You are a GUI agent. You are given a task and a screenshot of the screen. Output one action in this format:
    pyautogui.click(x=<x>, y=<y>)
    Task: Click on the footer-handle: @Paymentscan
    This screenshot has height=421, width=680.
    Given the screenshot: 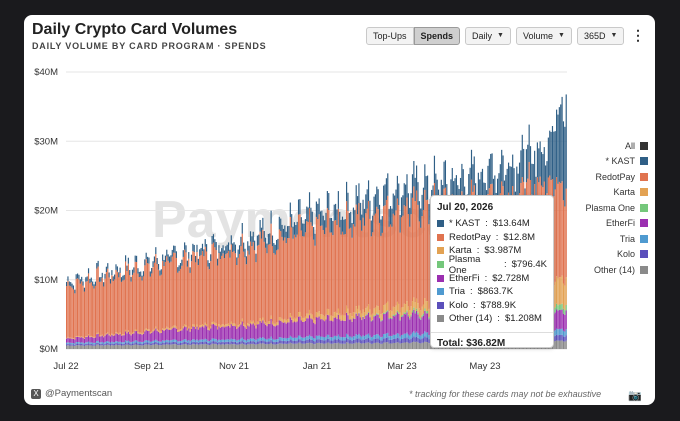 What is the action you would take?
    pyautogui.click(x=79, y=393)
    